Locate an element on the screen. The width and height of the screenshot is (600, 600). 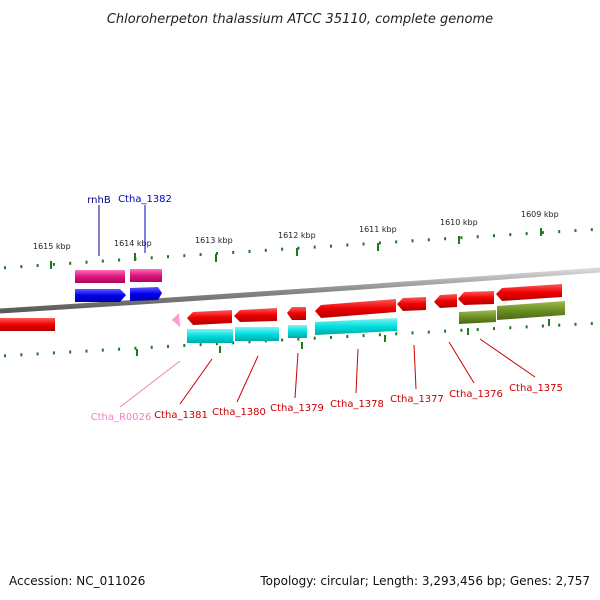
accession-text: Accession: NC_011026 is located at coordinates (77, 581).